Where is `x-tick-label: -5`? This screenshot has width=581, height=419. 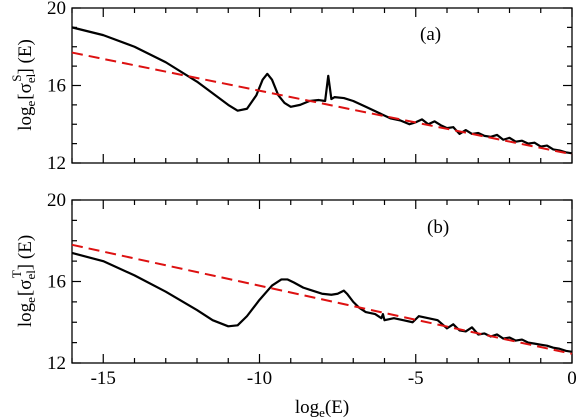 x-tick-label: -5 is located at coordinates (416, 378).